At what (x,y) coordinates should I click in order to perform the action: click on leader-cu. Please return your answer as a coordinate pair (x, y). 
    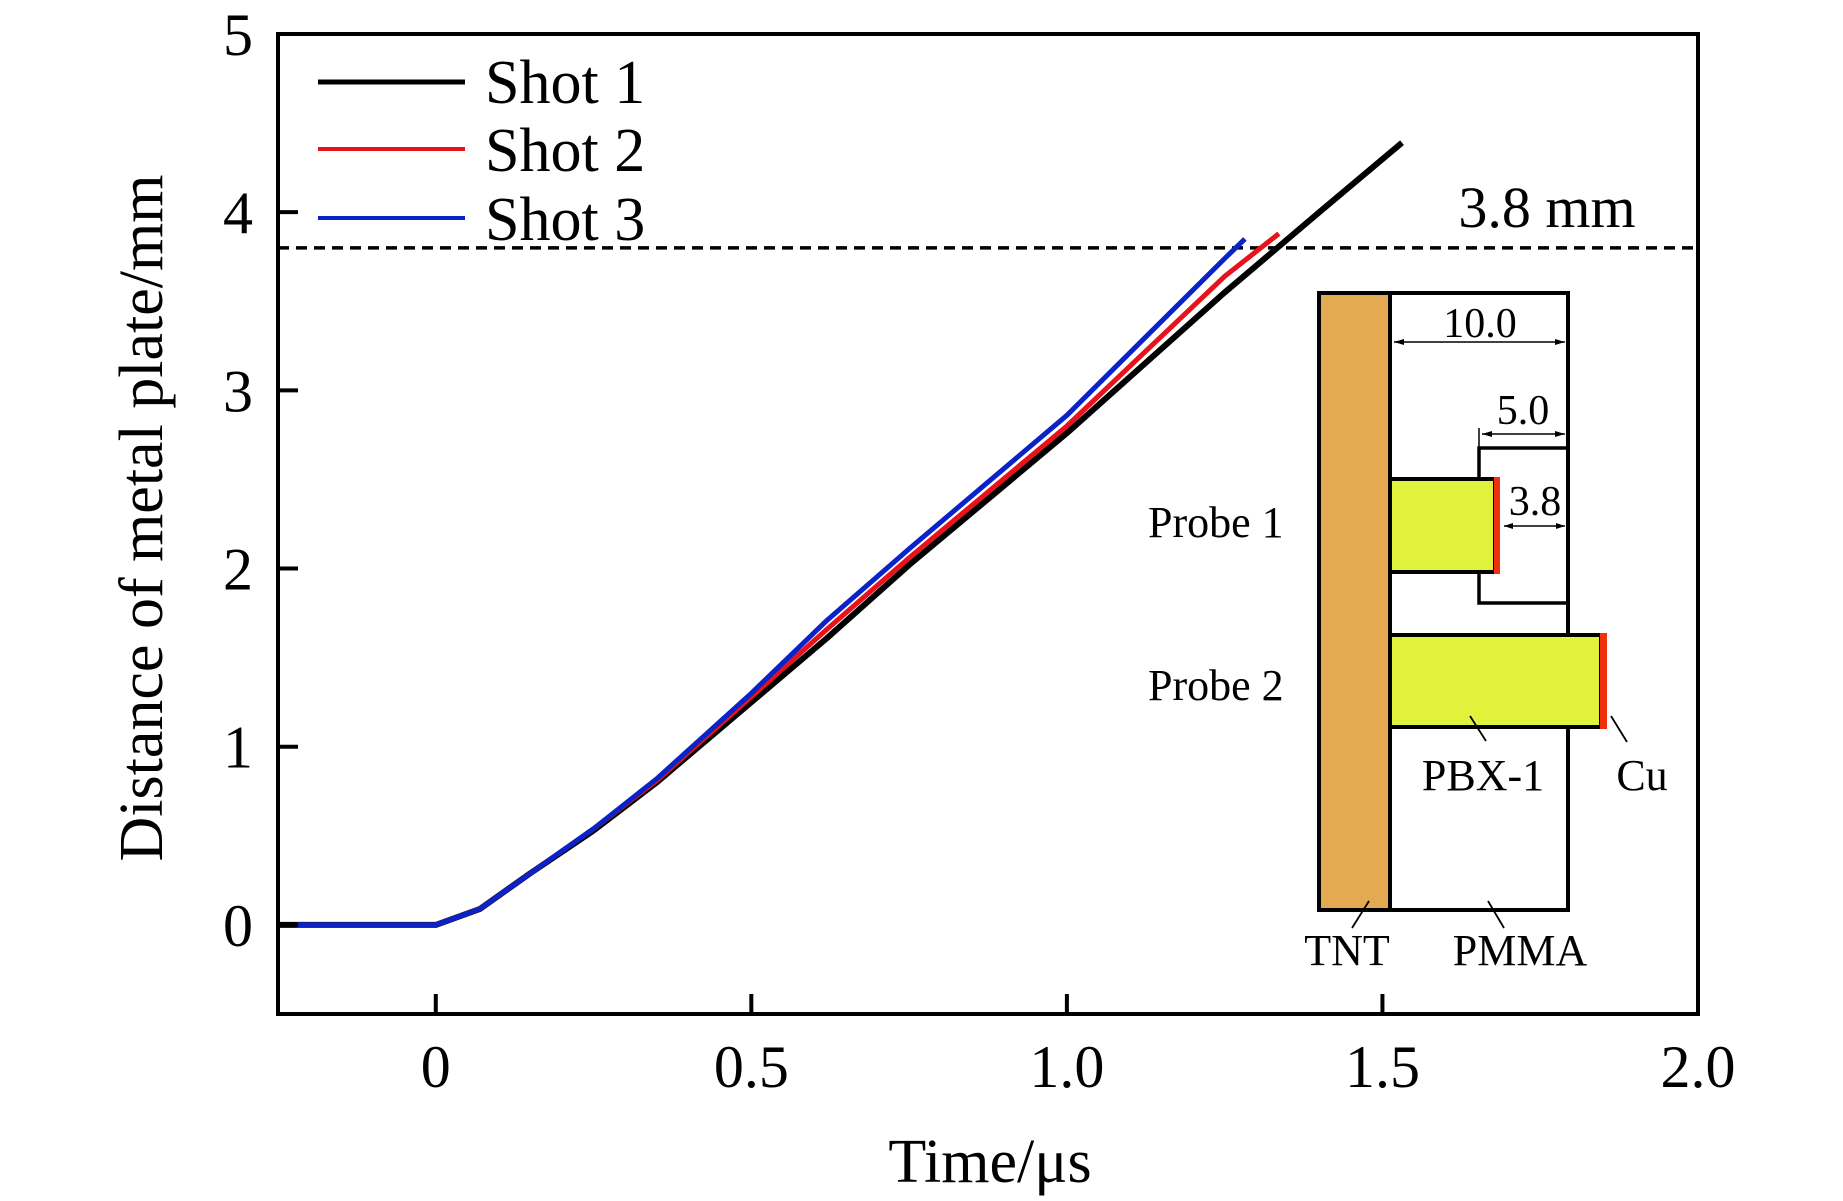
    Looking at the image, I should click on (1619, 729).